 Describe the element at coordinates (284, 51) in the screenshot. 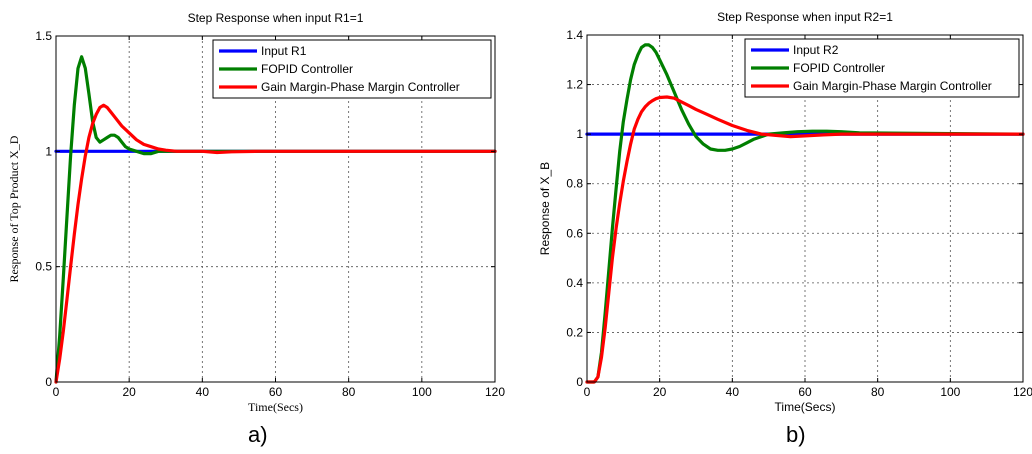

I see `legend-label-0: Input R1` at that location.